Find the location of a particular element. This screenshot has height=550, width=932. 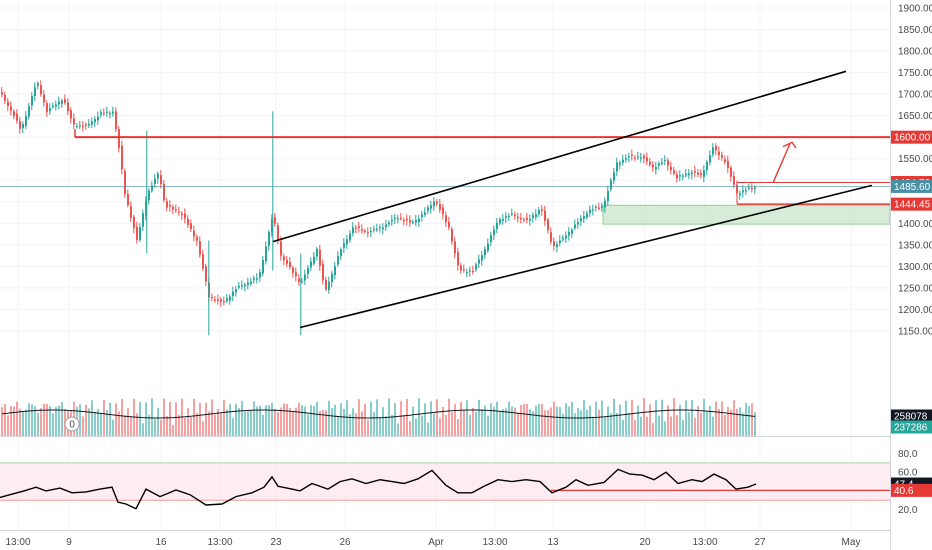

volume-tag-bg is located at coordinates (911, 416).